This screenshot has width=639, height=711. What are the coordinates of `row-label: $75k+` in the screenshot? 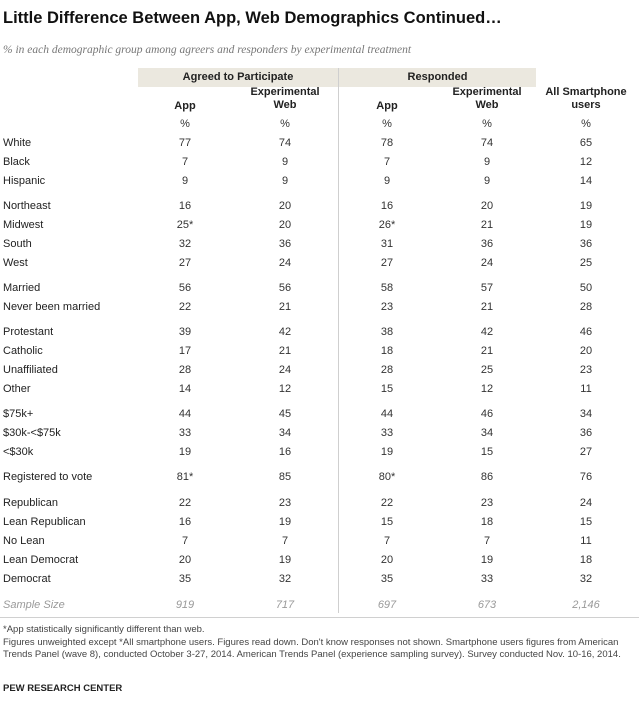 It's located at (18, 414).